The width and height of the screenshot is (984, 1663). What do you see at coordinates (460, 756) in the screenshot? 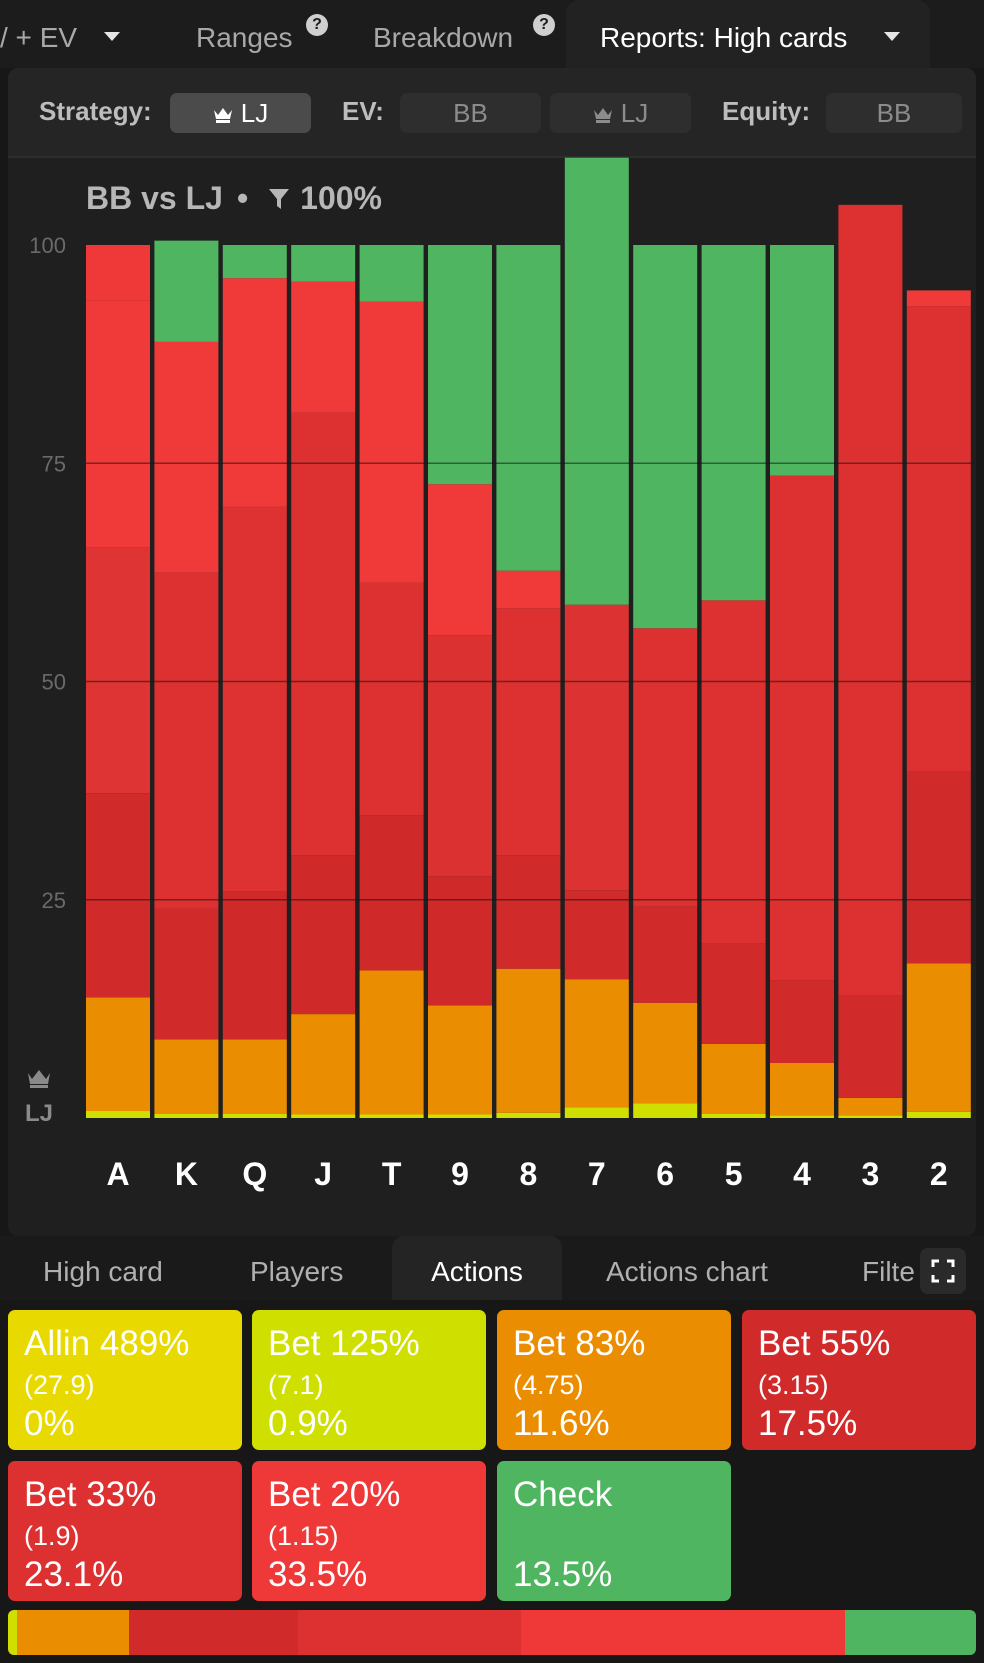
I see `bar-segment-9-bet-33-` at bounding box center [460, 756].